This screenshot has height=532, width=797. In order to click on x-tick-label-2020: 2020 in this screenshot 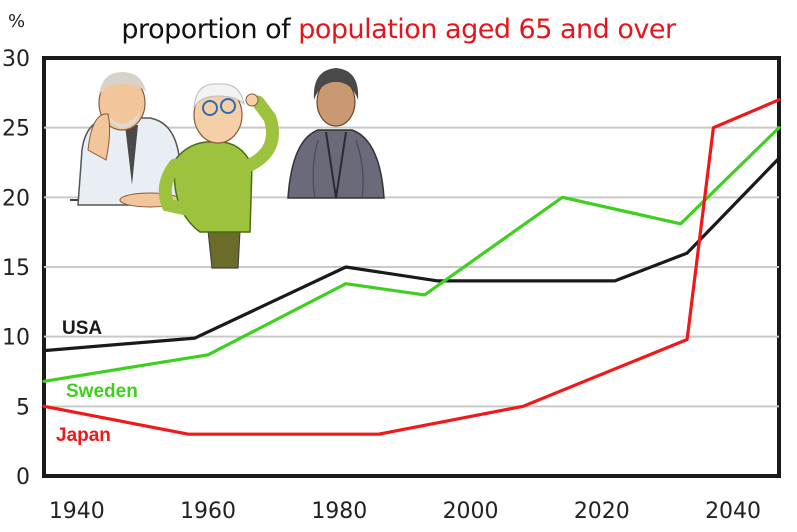, I will do `click(602, 511)`.